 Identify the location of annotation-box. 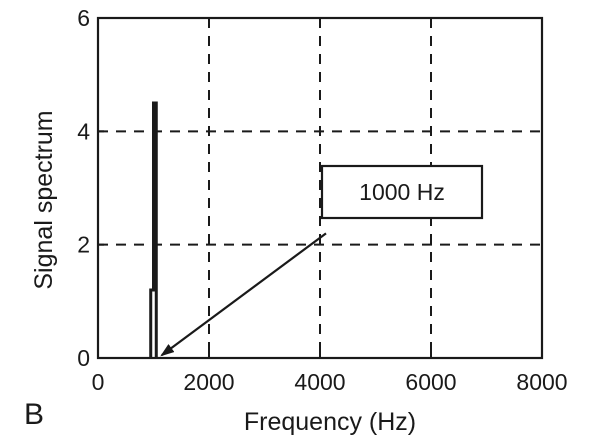
(402, 192).